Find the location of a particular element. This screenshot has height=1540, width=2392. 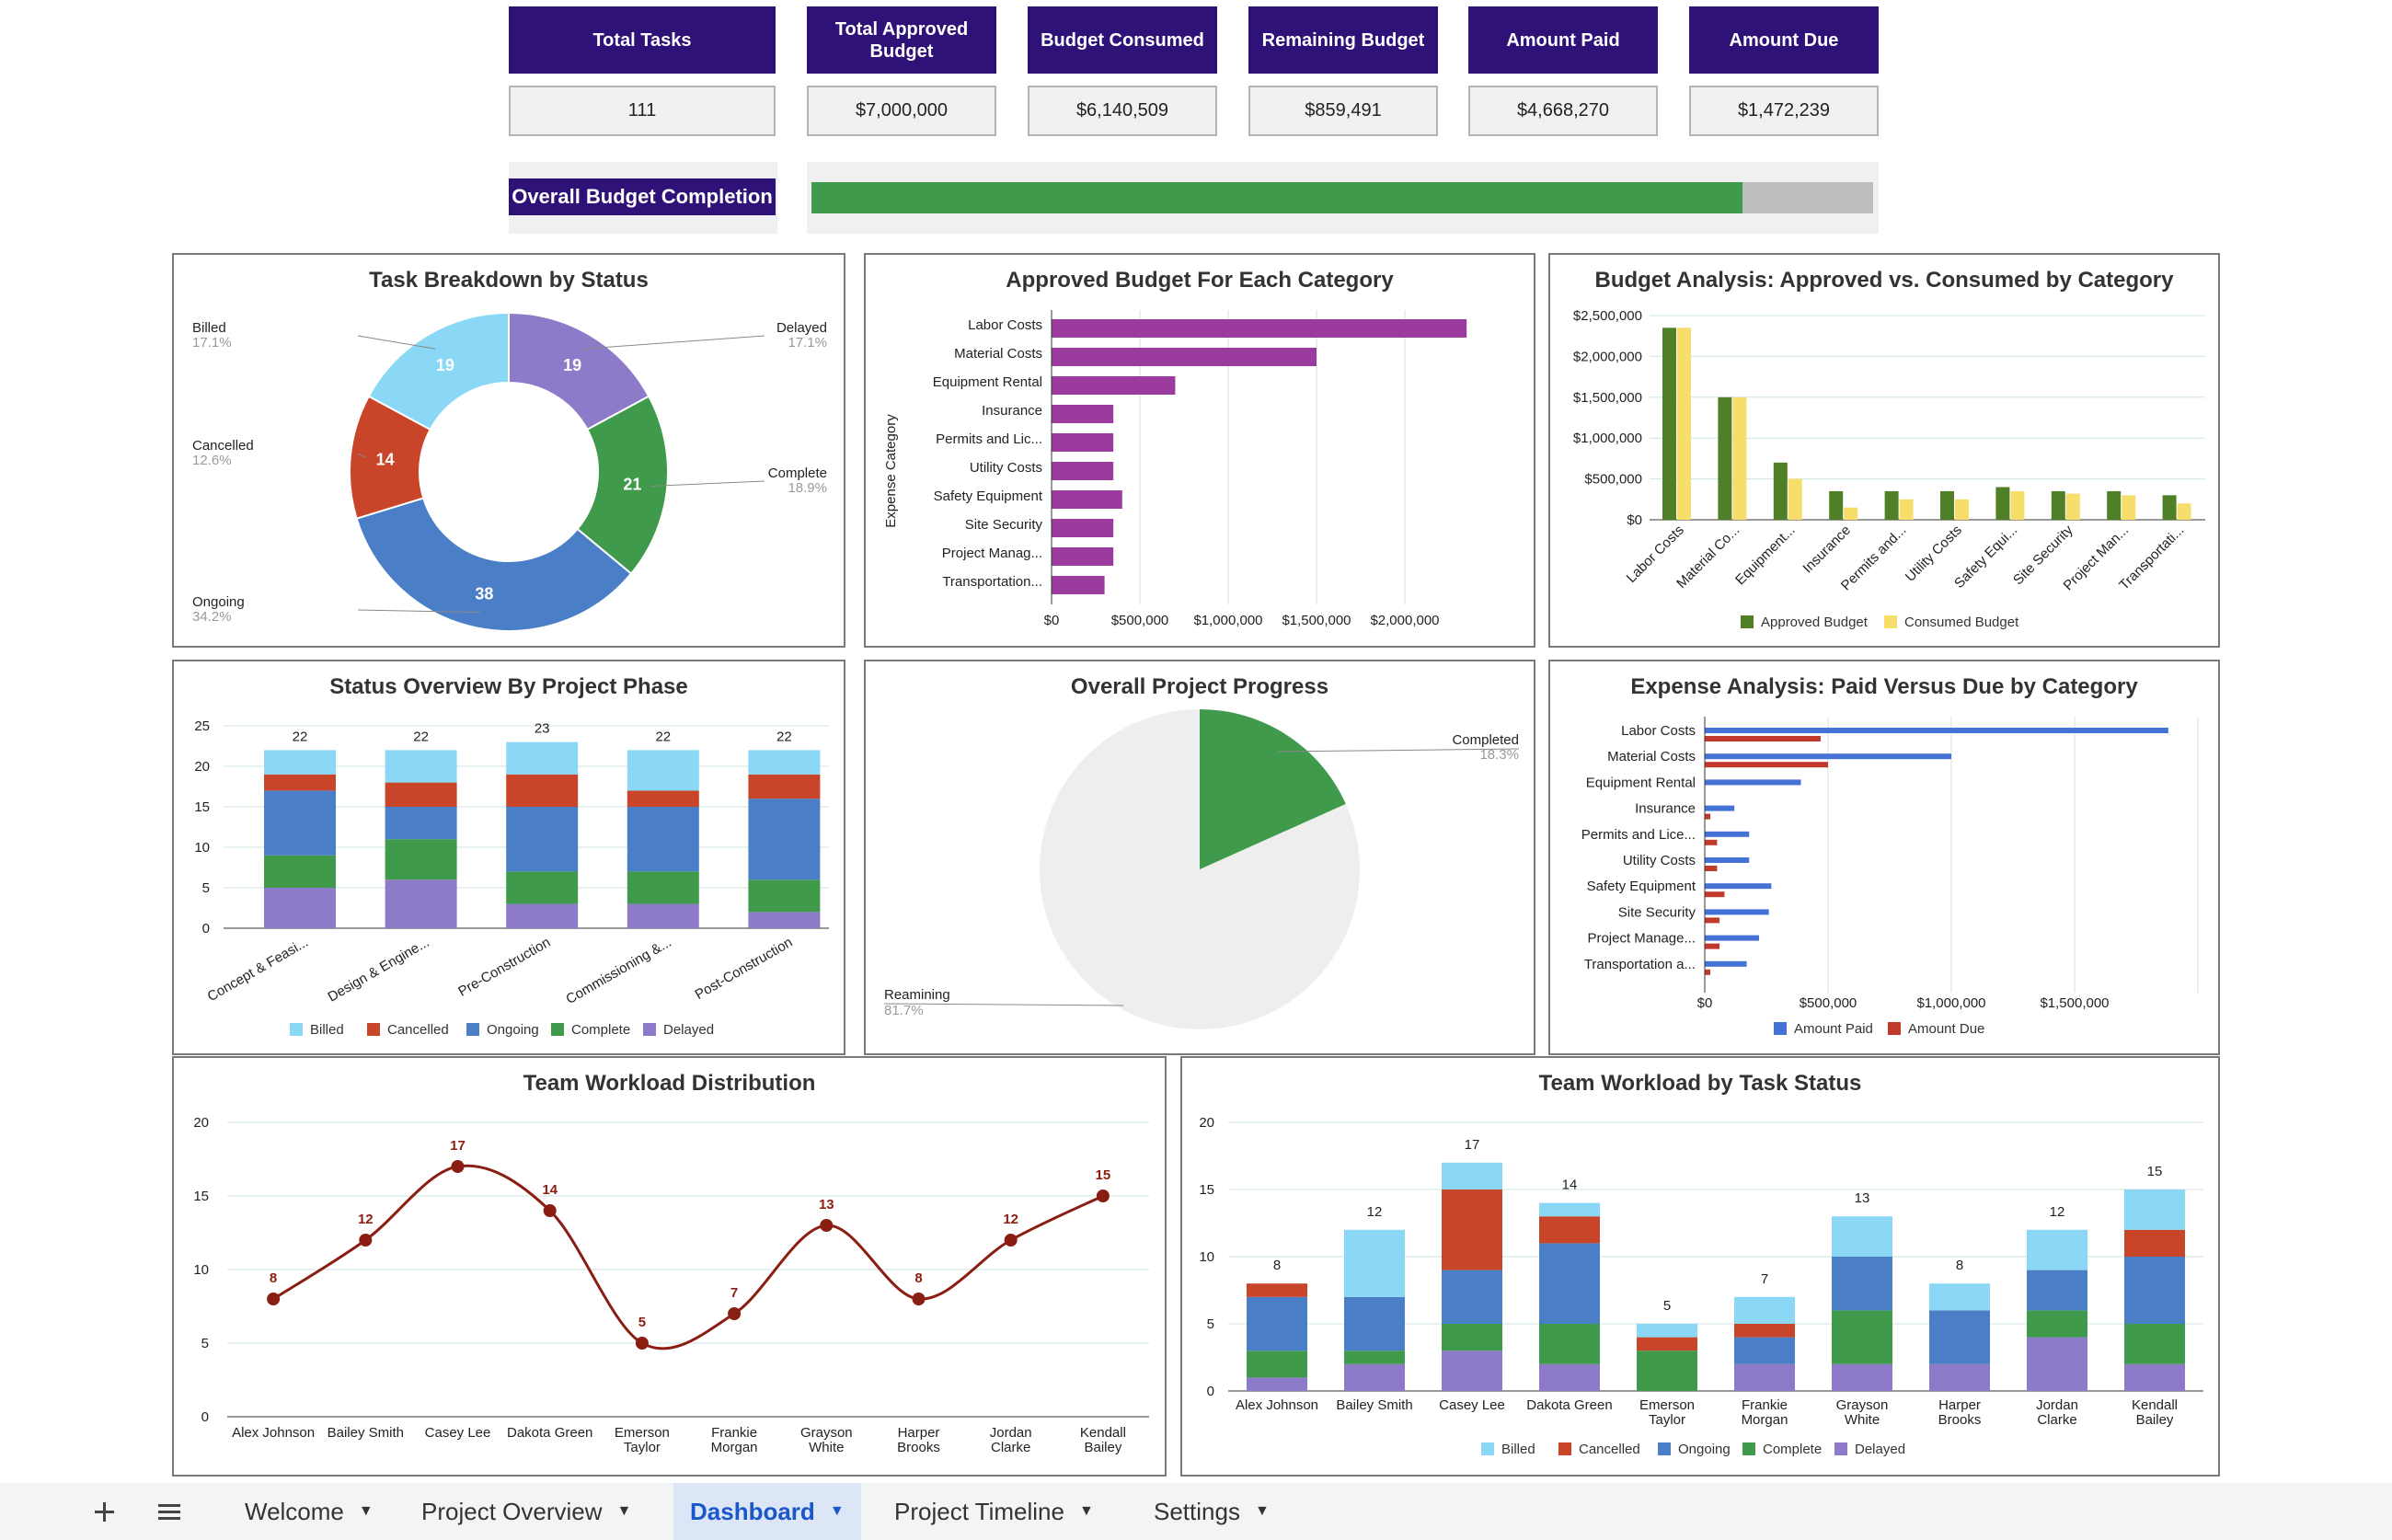

kpi-value-remaining-budget: $859,491 is located at coordinates (1343, 111).